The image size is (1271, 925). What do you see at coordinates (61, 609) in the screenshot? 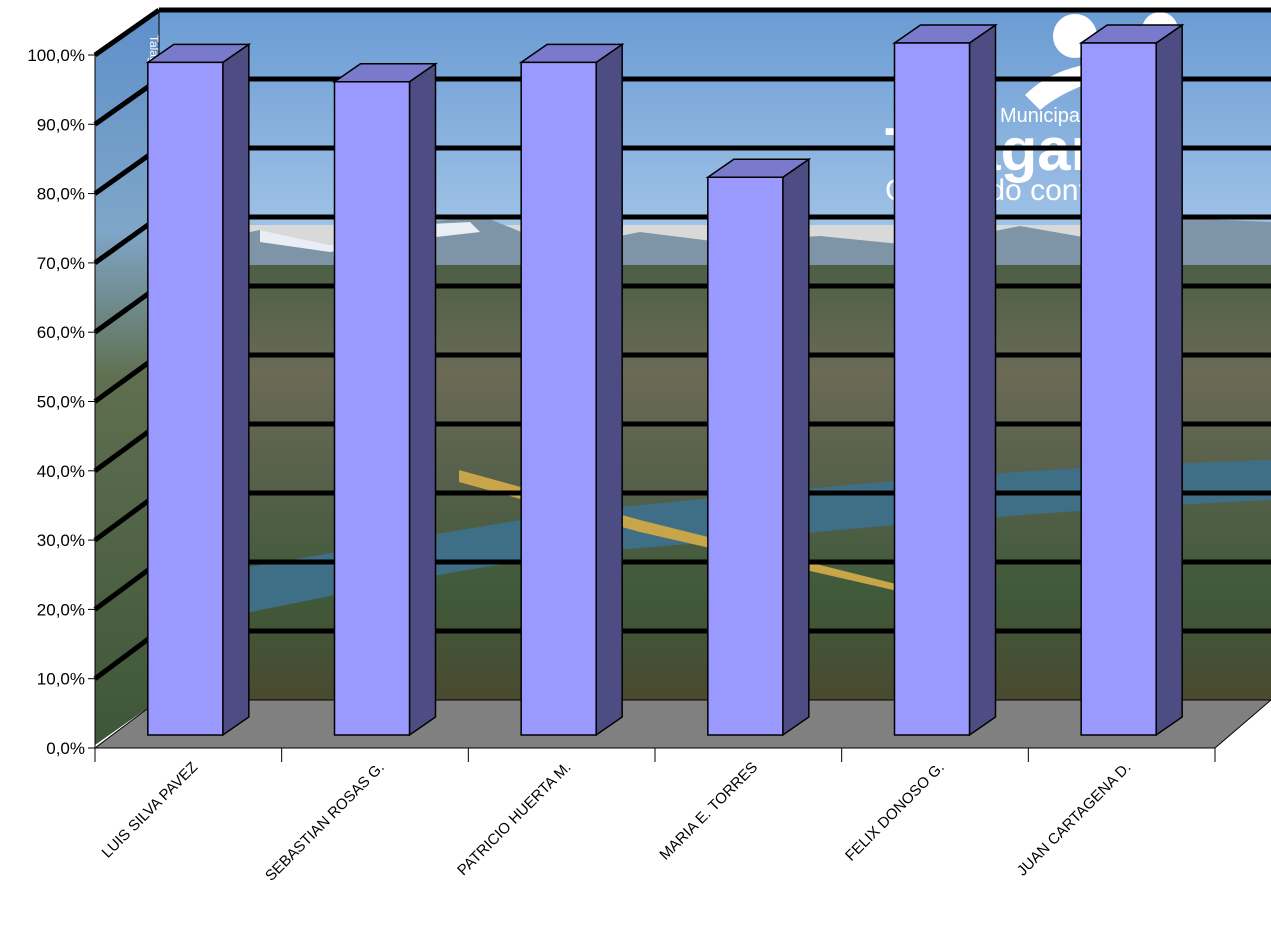
I see `y-tick-label: 20,0%` at bounding box center [61, 609].